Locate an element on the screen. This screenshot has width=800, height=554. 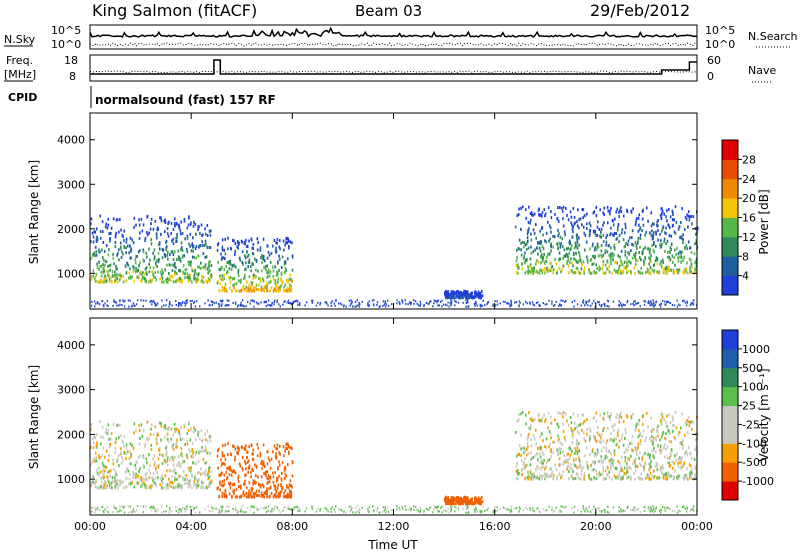
nave-label: Nave is located at coordinates (762, 70).